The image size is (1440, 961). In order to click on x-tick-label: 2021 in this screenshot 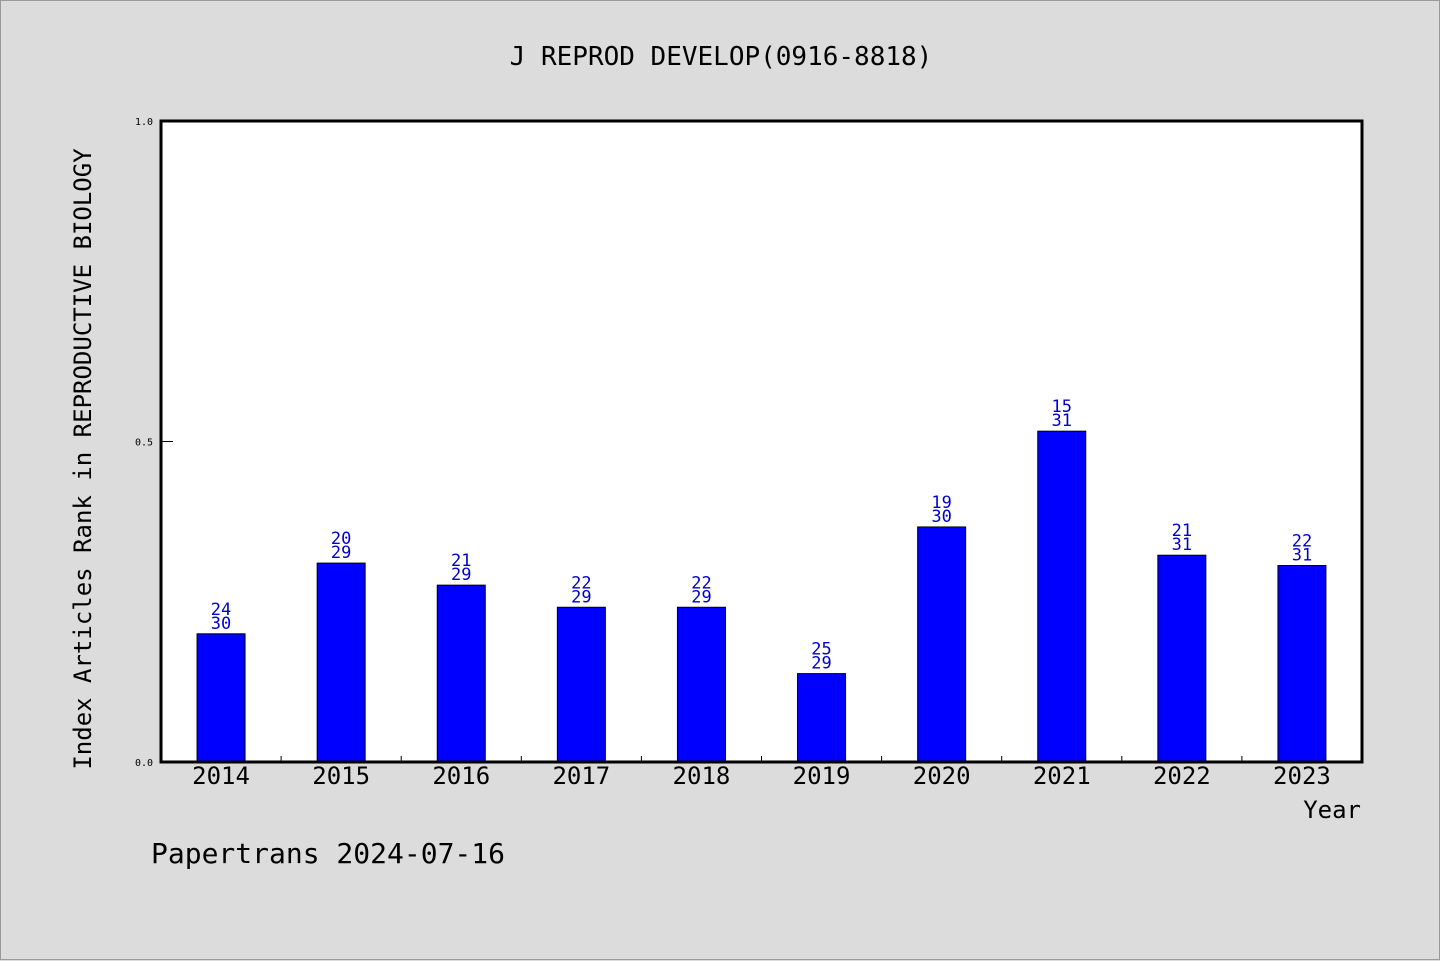, I will do `click(1062, 776)`.